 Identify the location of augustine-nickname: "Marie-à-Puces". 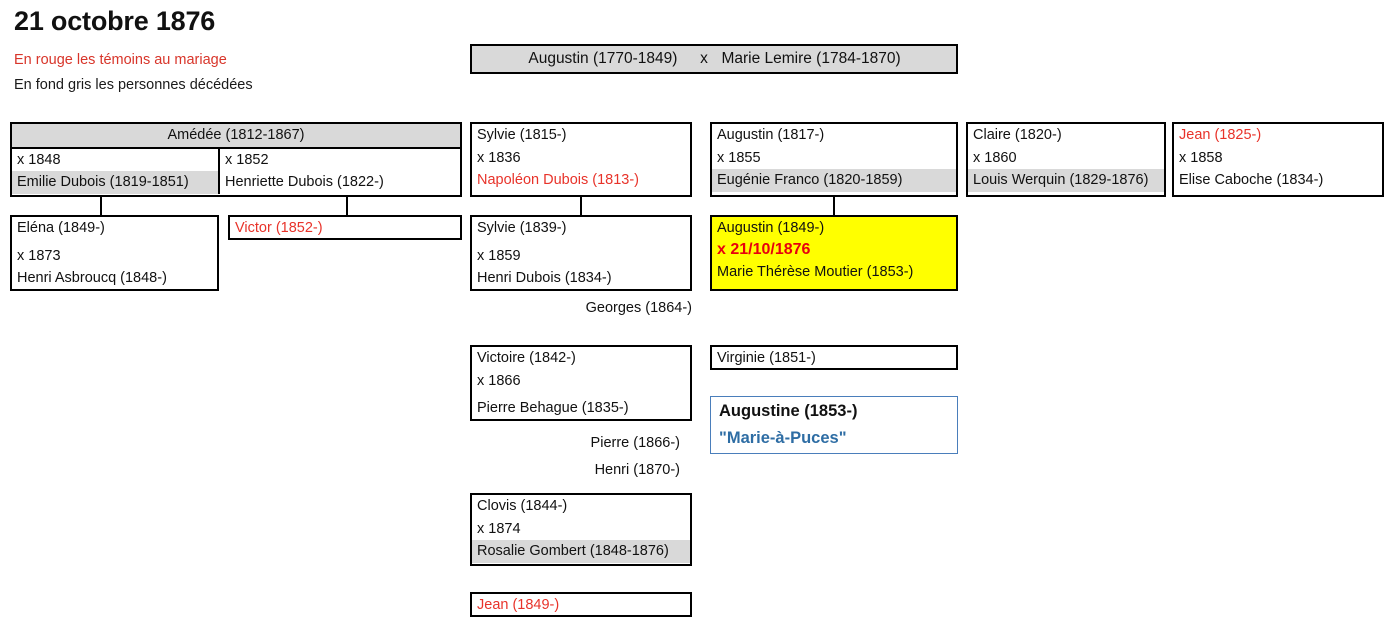
(783, 438).